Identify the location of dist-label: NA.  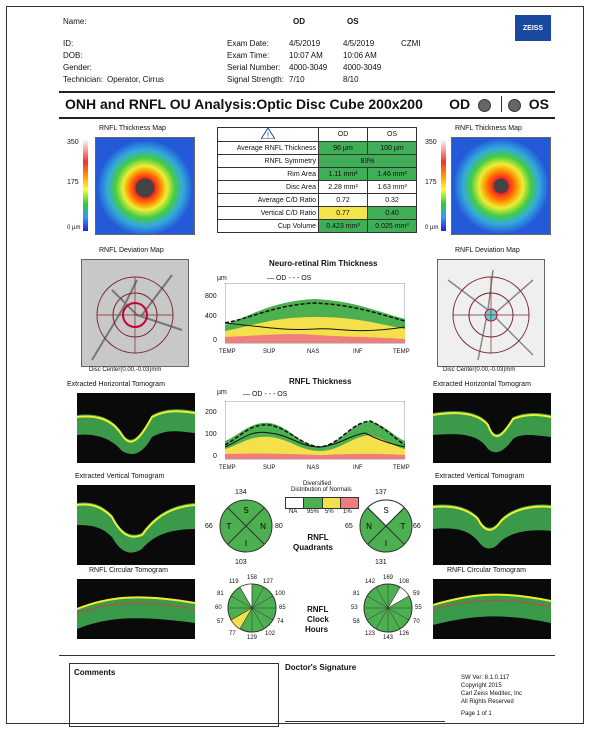
(293, 512).